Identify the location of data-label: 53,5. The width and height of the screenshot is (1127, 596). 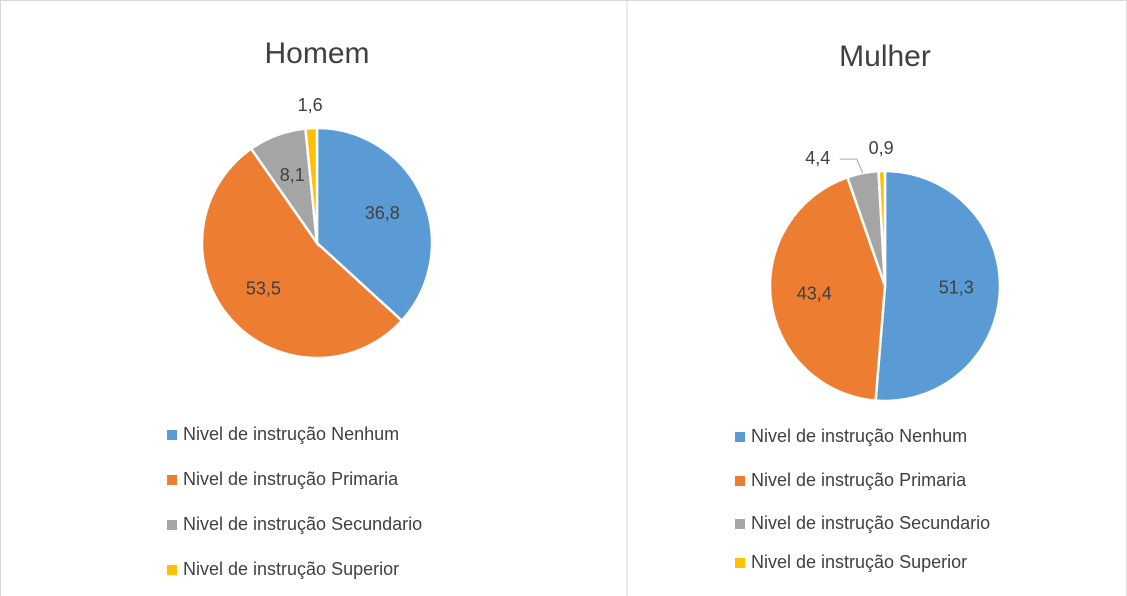
(263, 289).